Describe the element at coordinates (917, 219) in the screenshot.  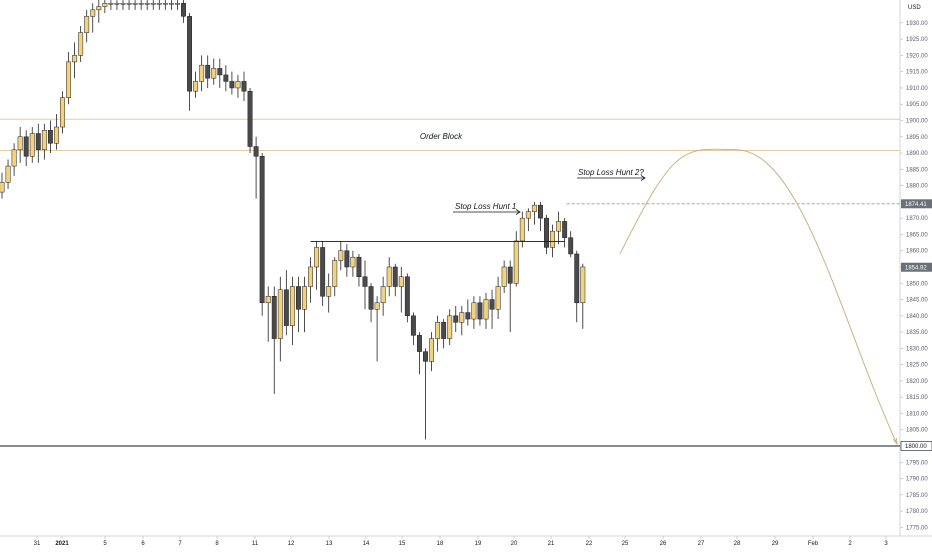
I see `price-tick-label: 1870.00` at that location.